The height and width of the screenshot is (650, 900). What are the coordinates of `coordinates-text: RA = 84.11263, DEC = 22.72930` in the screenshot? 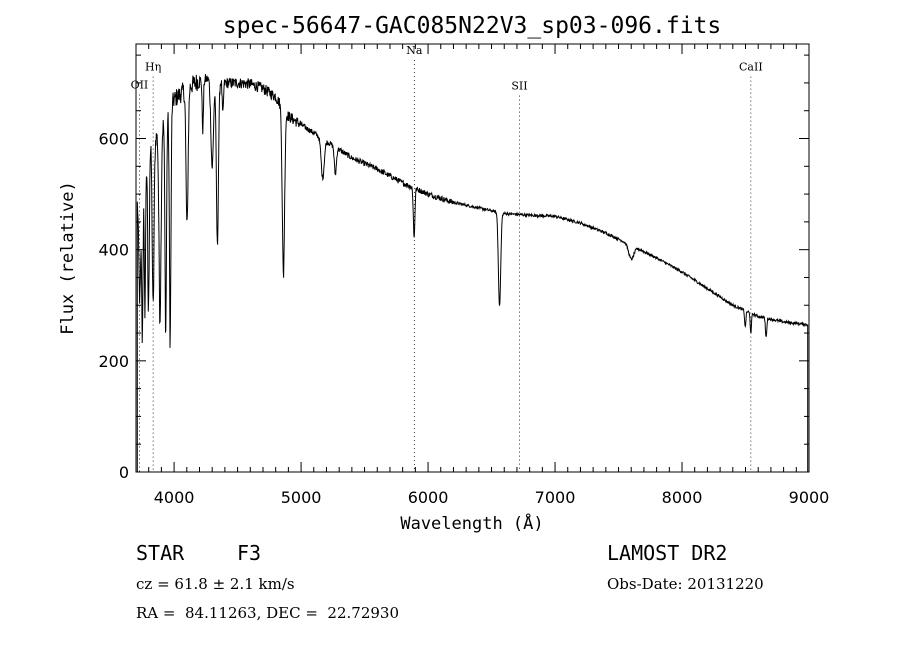 It's located at (268, 613).